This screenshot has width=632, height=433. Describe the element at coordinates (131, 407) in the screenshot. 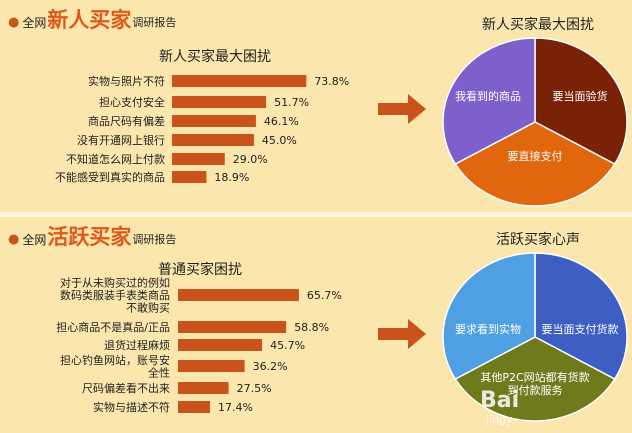

I see `bar-category-label: 实物与描述不符` at that location.